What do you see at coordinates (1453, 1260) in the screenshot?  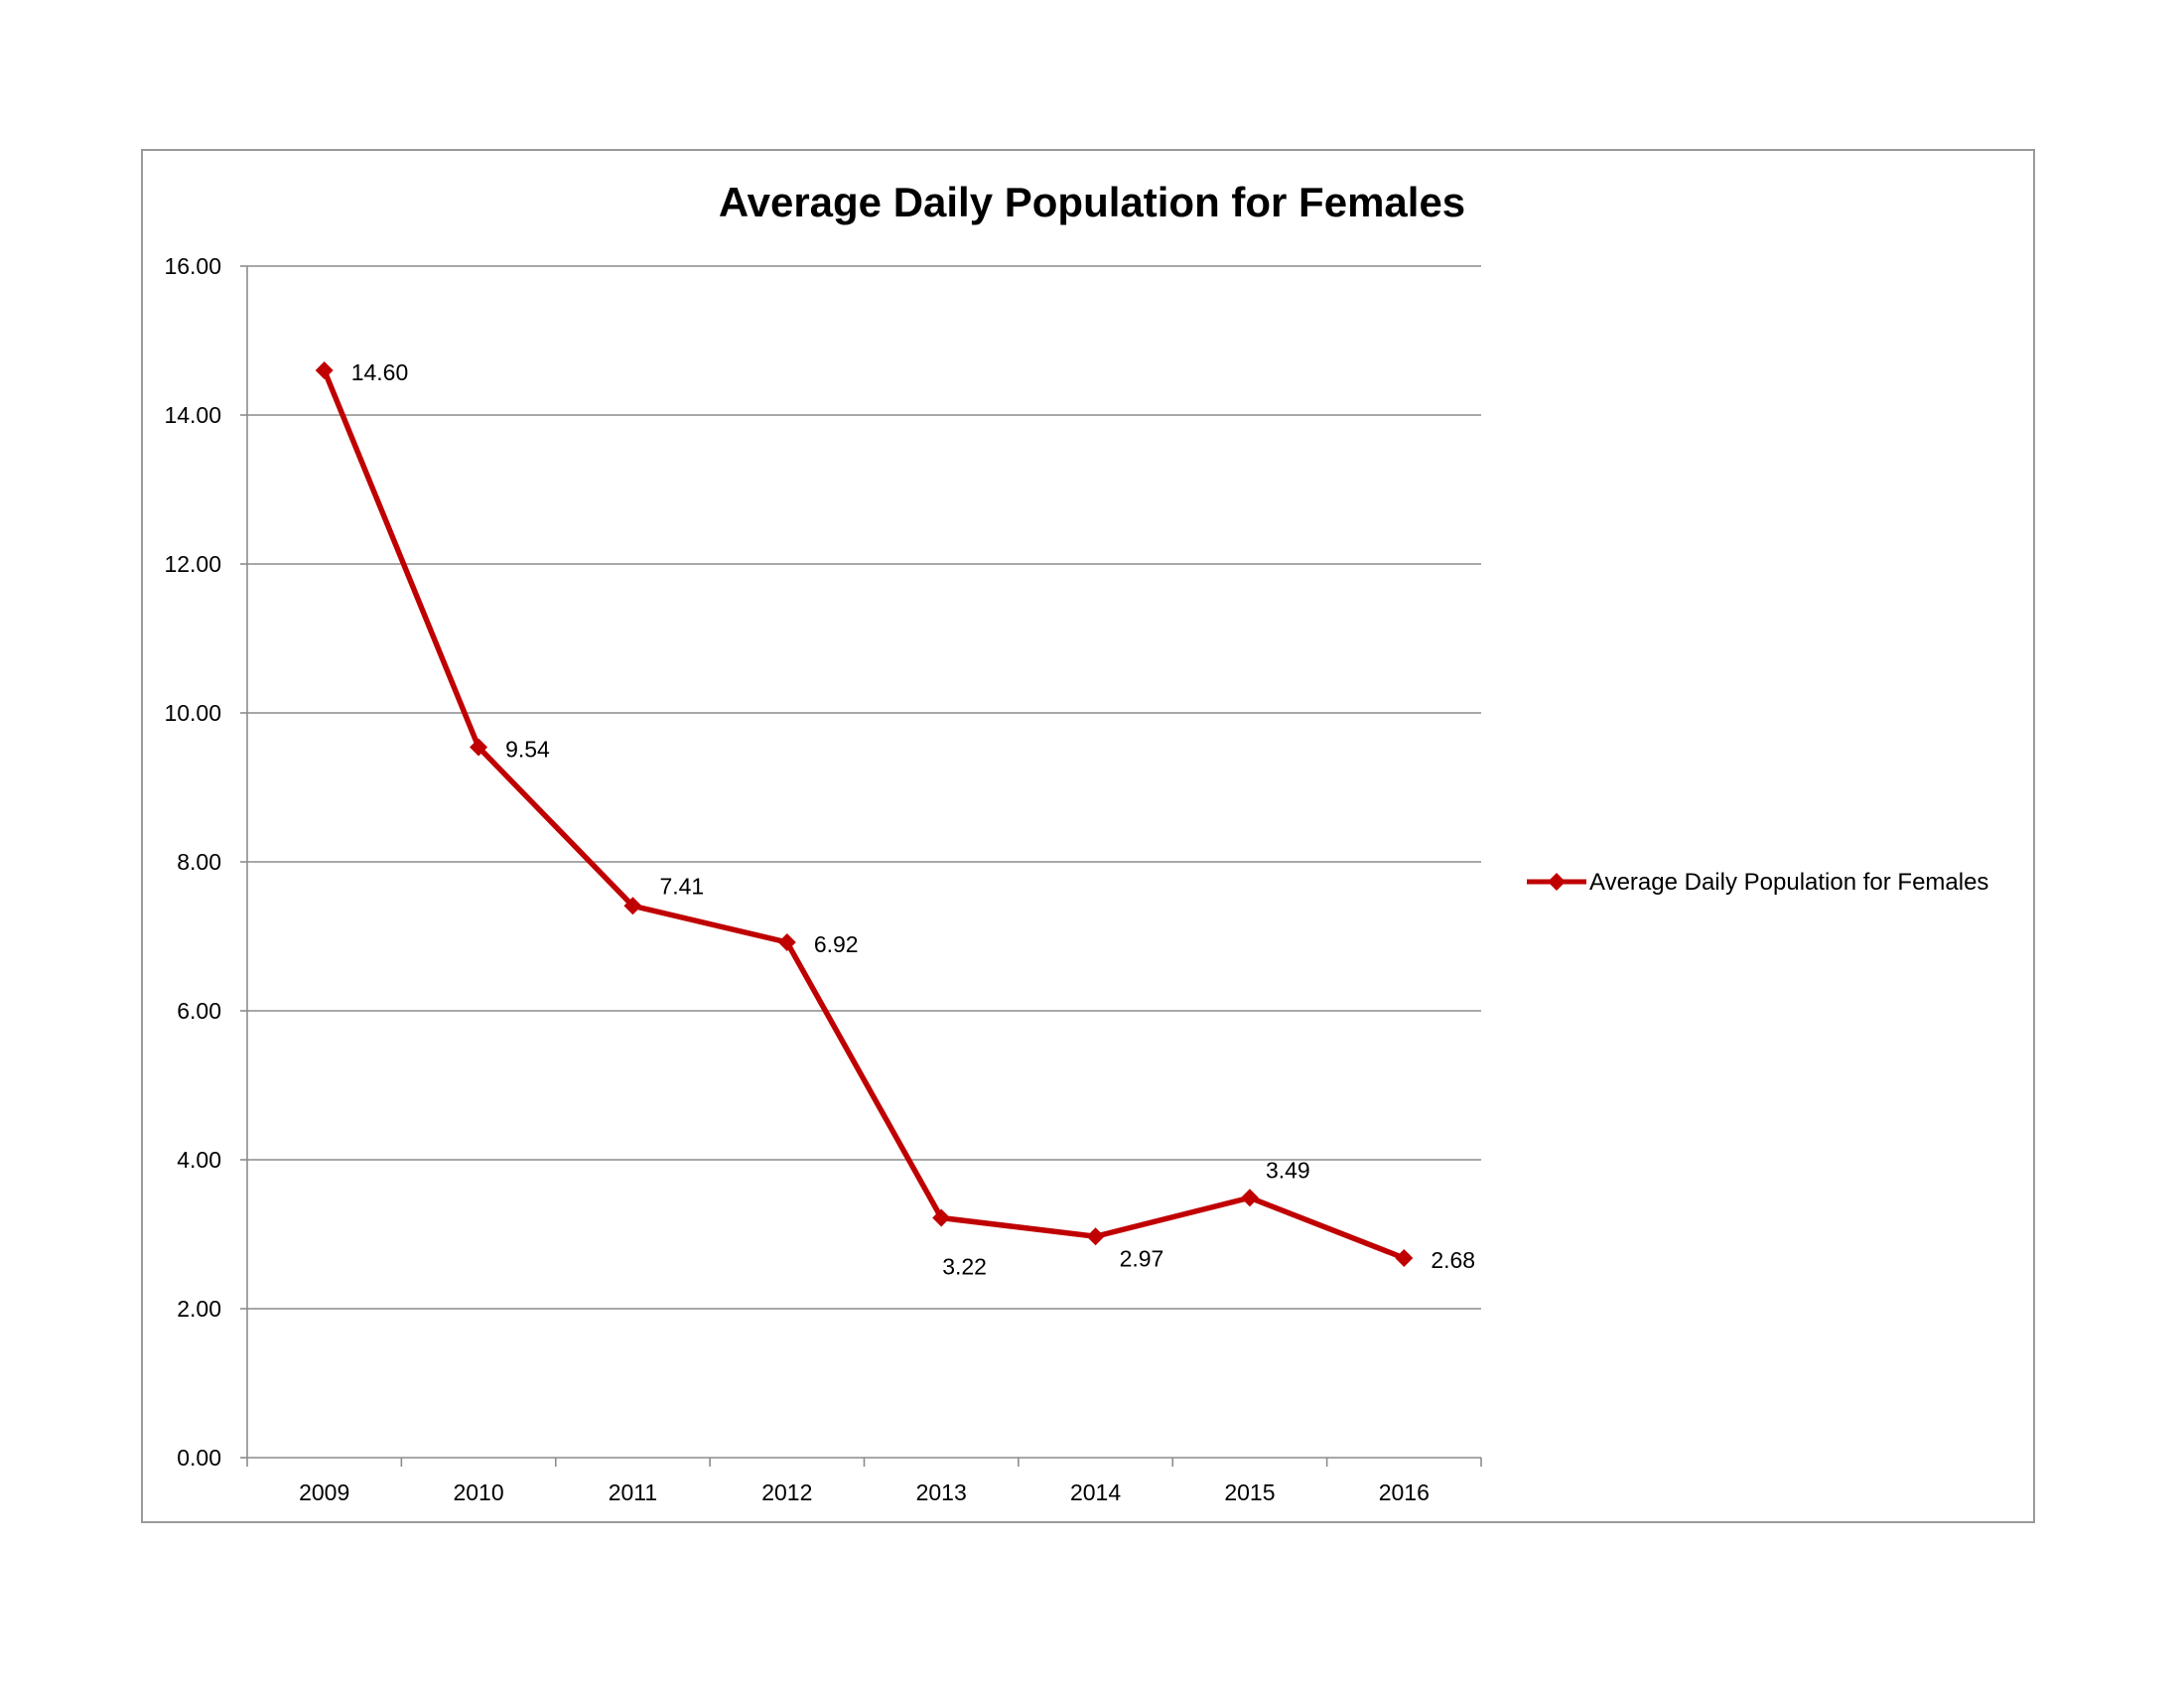 I see `data-label: 2.68` at bounding box center [1453, 1260].